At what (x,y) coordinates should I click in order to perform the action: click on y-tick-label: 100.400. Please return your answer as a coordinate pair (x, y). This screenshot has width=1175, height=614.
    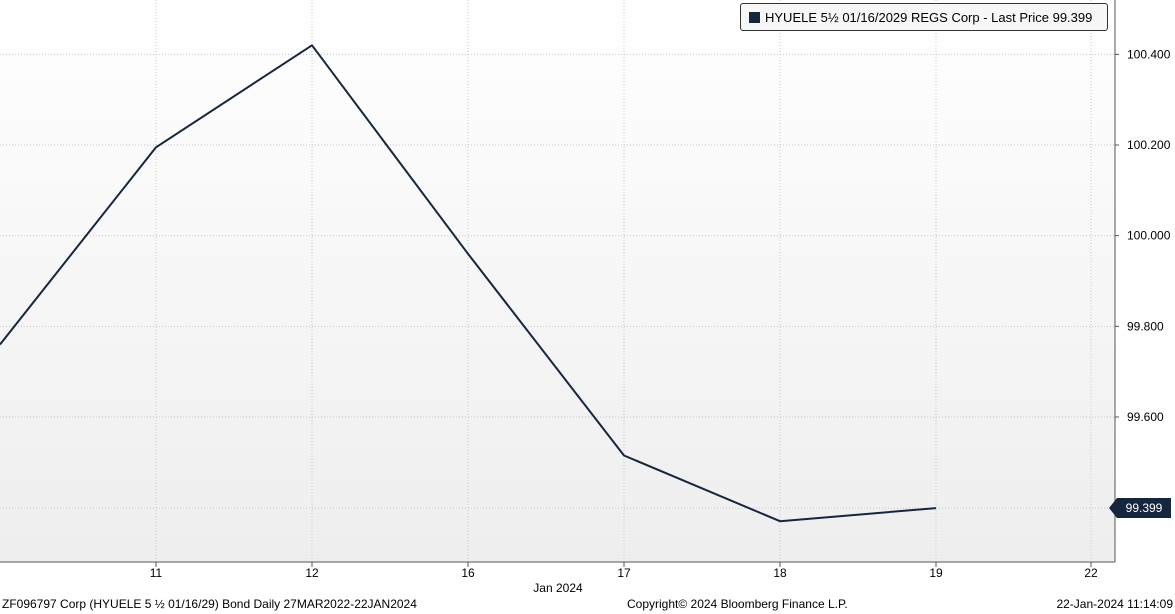
    Looking at the image, I should click on (1149, 54).